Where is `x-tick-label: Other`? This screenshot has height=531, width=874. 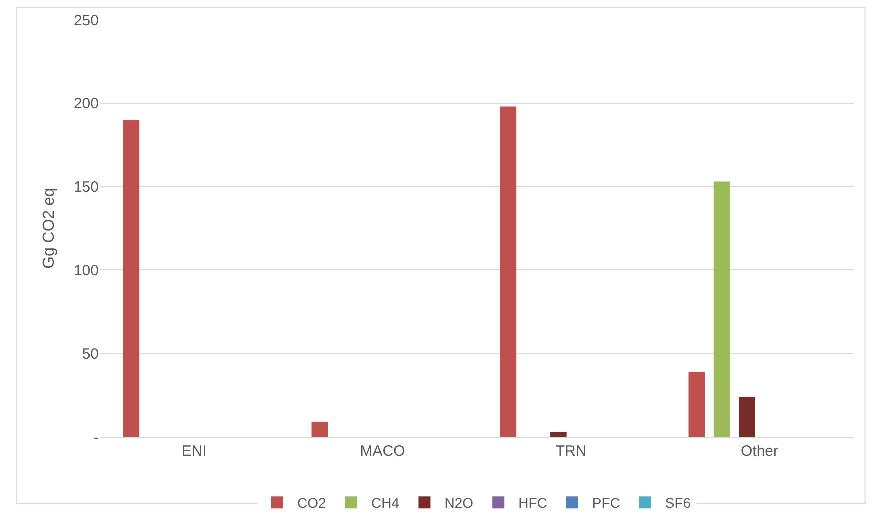 x-tick-label: Other is located at coordinates (759, 451).